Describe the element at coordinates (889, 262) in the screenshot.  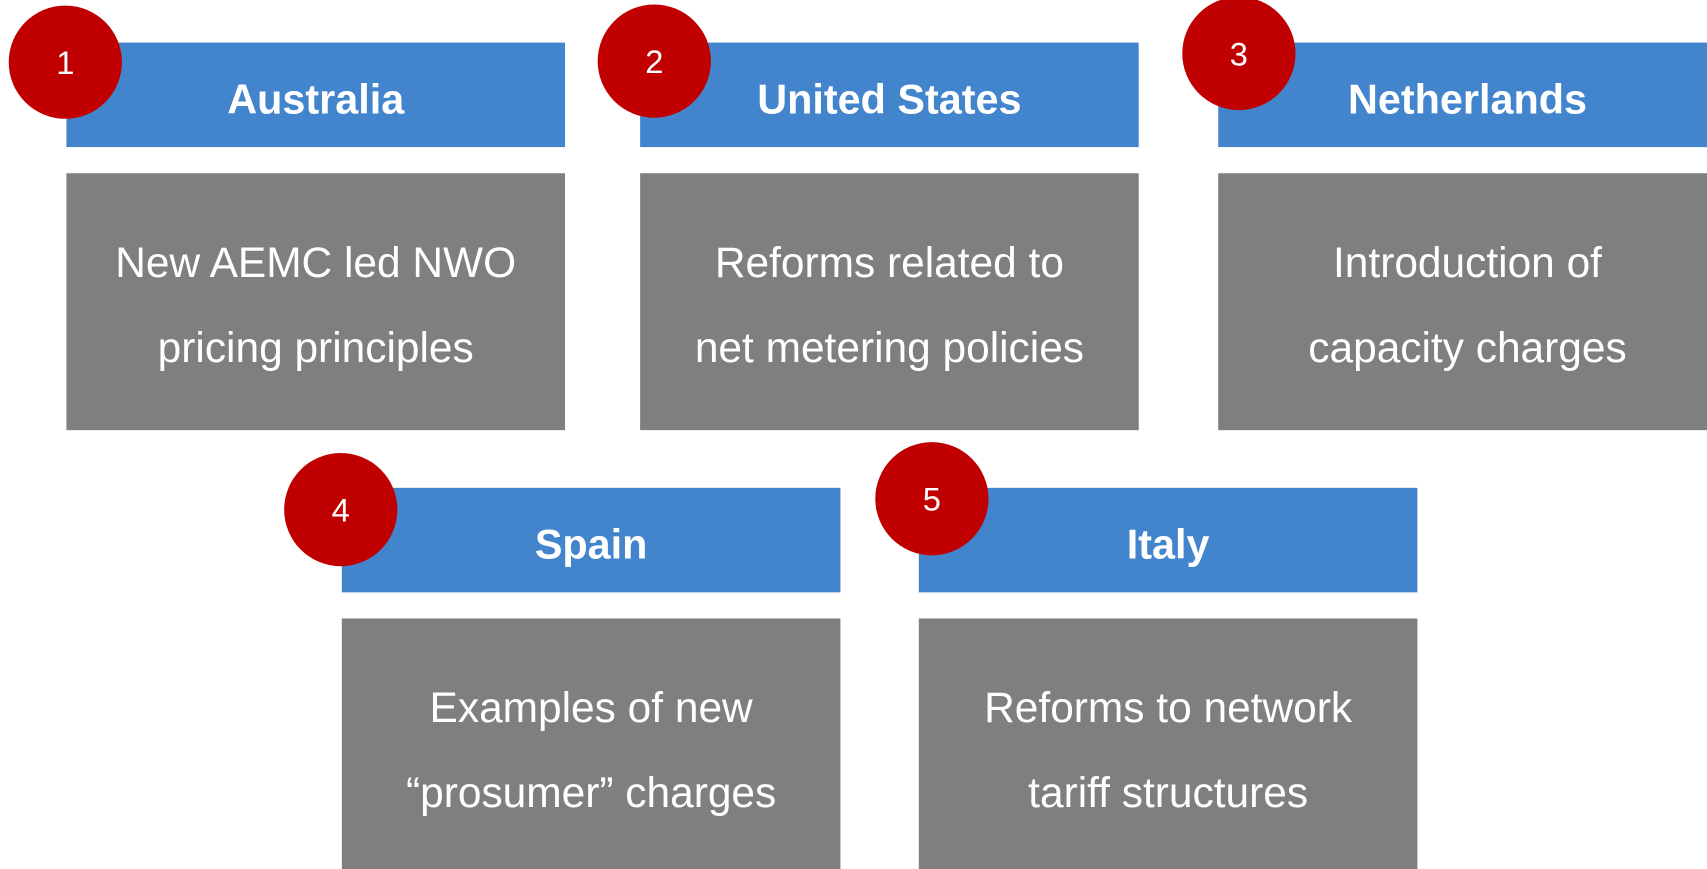
I see `description-line: Reforms related to` at that location.